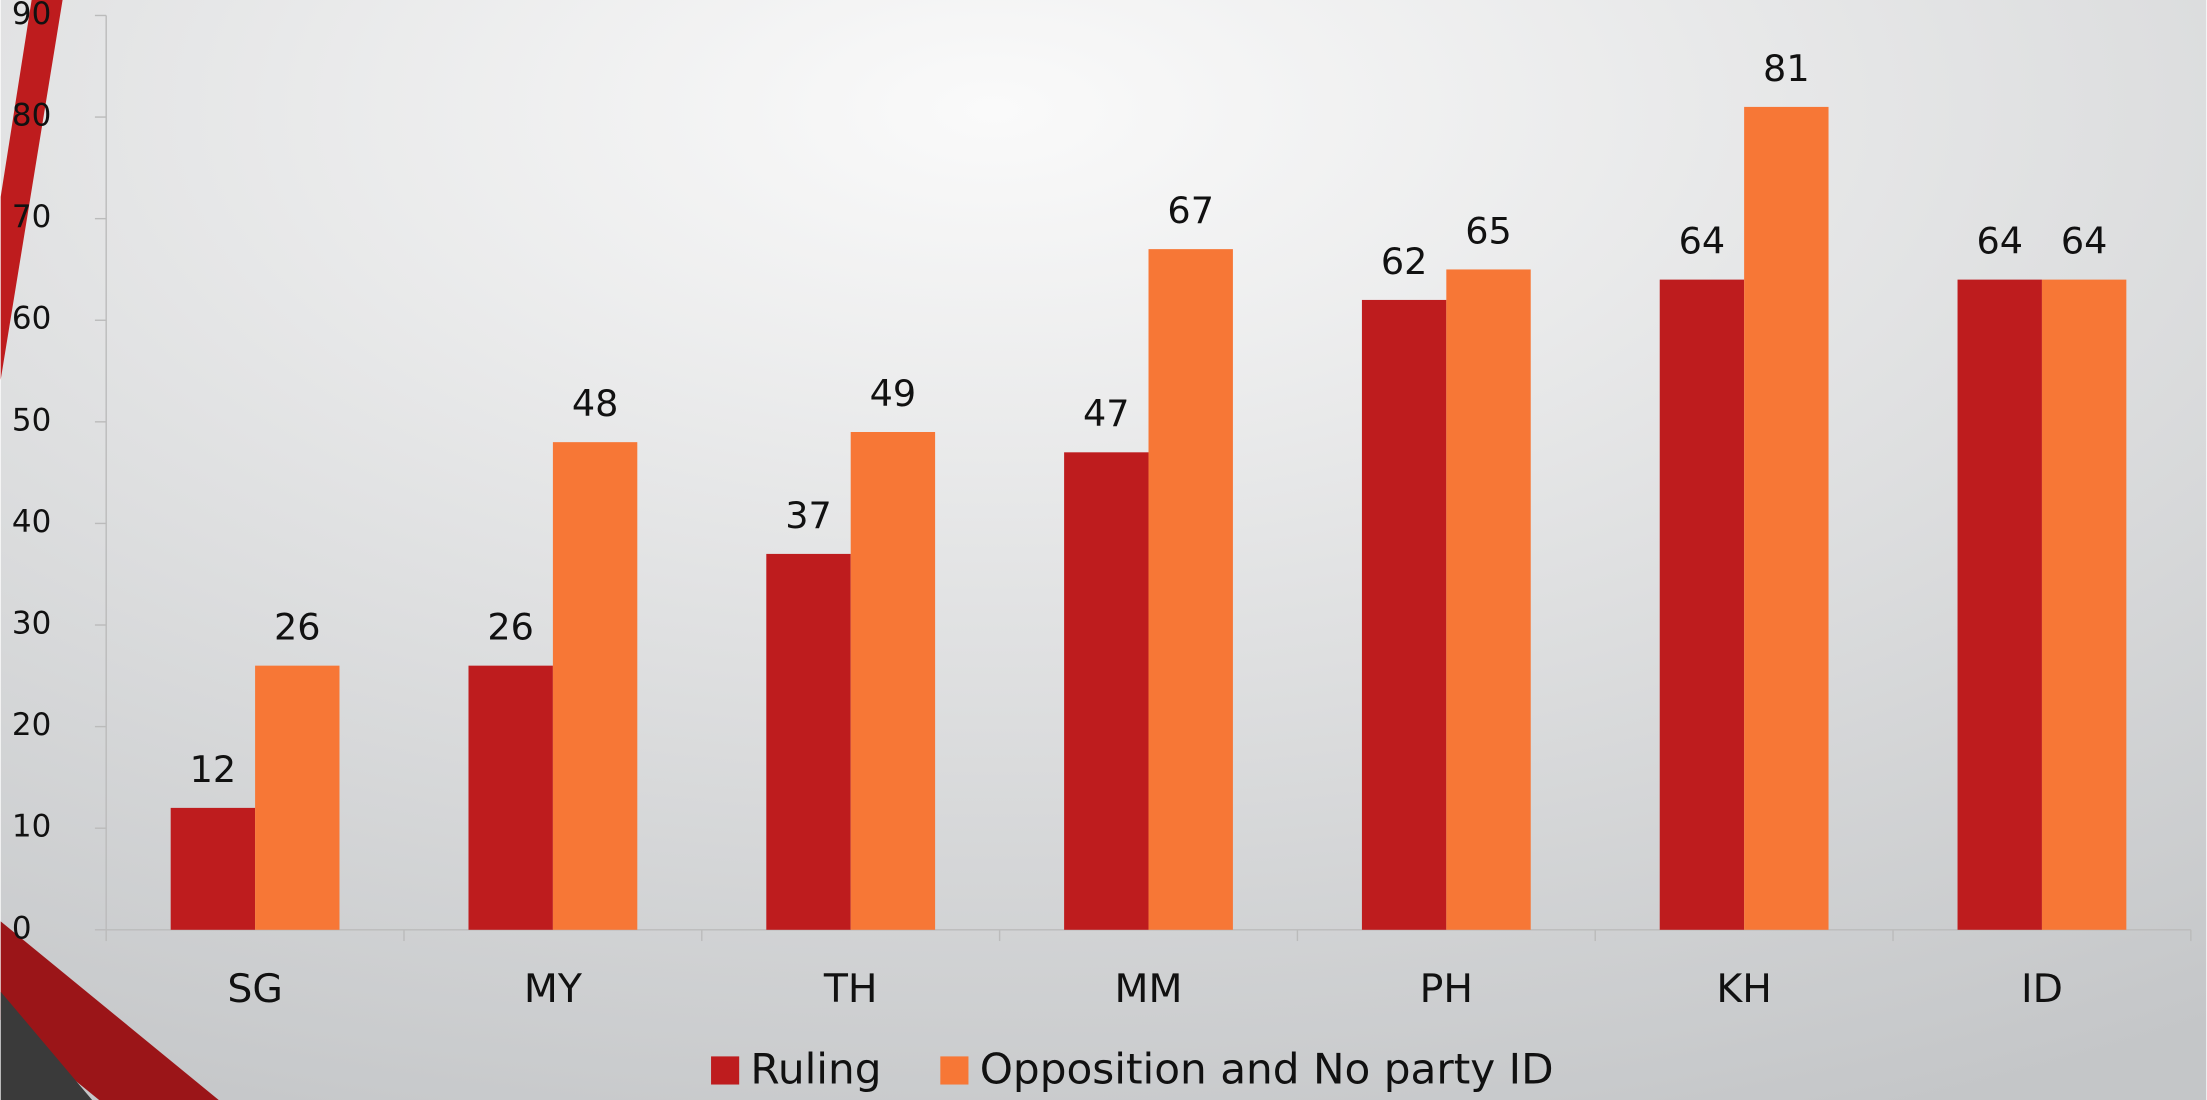 This screenshot has height=1100, width=2207. I want to click on x-tick-label: MY, so click(553, 989).